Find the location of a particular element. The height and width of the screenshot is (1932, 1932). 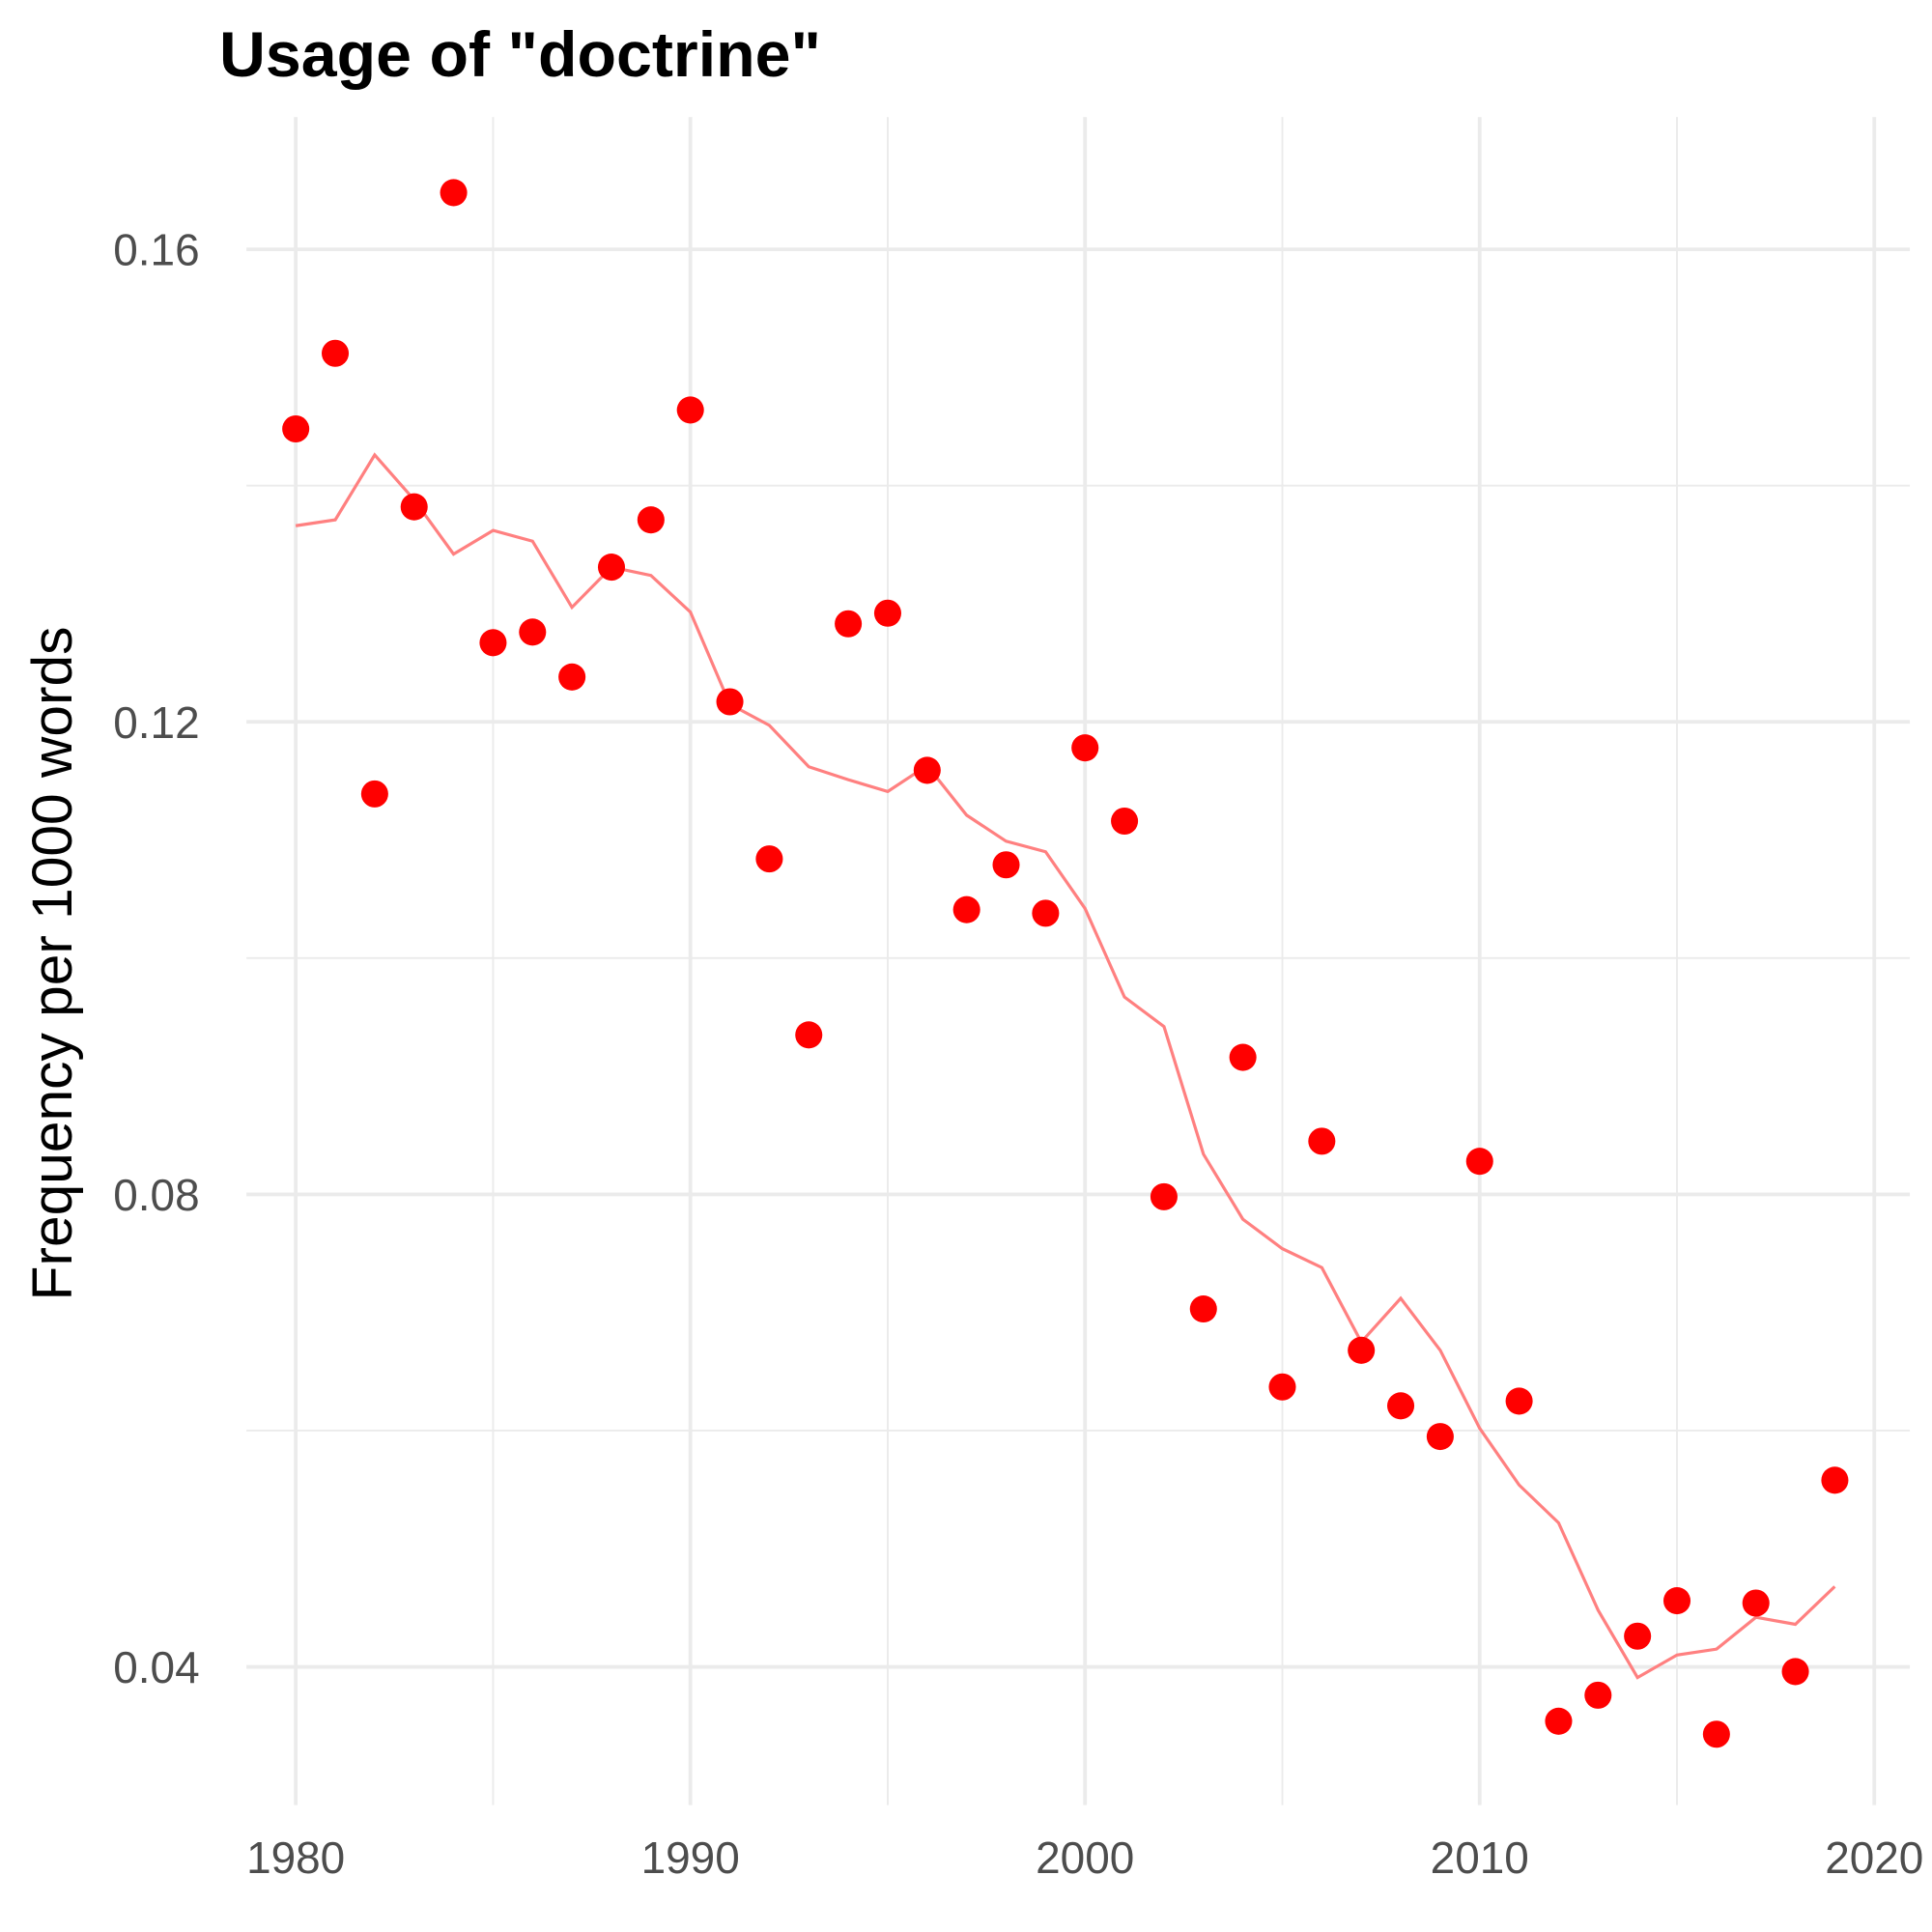

data-point-1998 is located at coordinates (1006, 865).